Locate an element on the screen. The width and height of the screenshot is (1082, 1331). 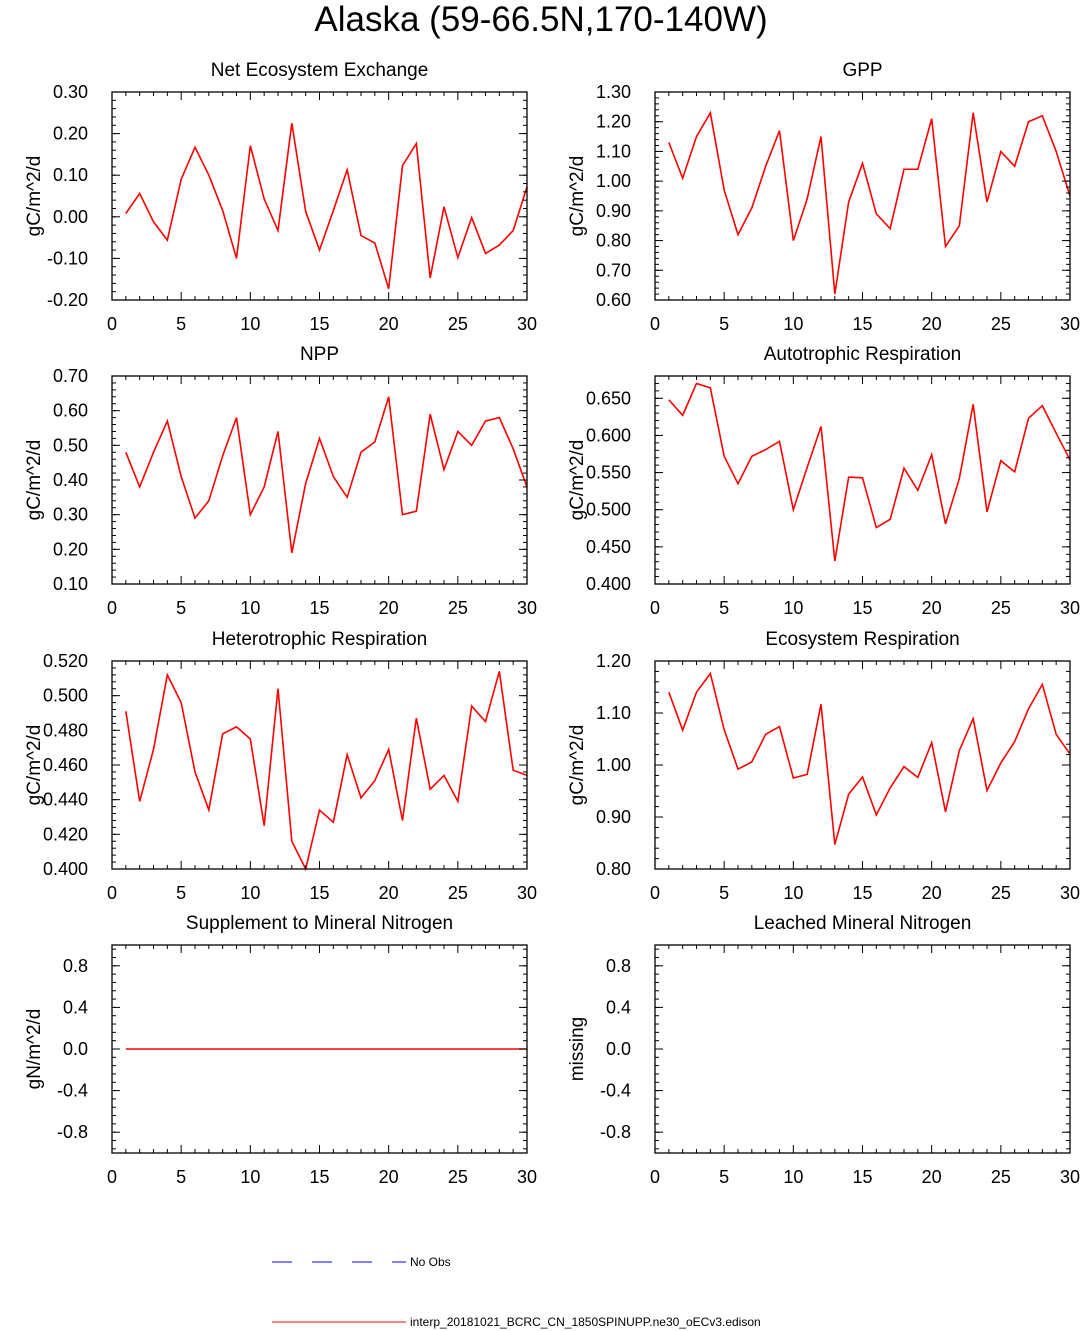
y-tick-label: 0.450 is located at coordinates (608, 547).